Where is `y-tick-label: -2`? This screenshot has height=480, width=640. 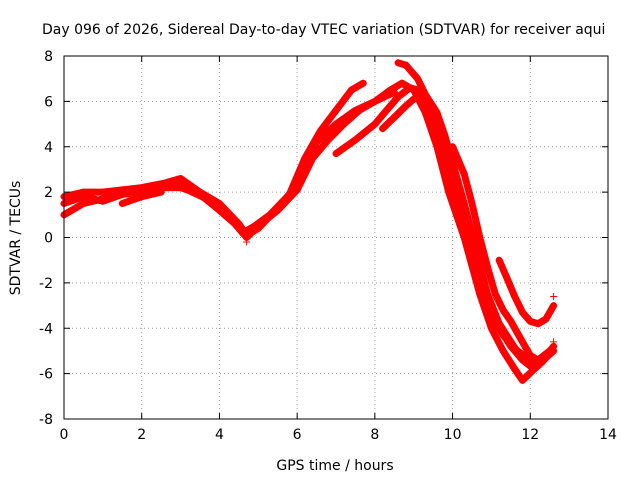
y-tick-label: -2 is located at coordinates (46, 284).